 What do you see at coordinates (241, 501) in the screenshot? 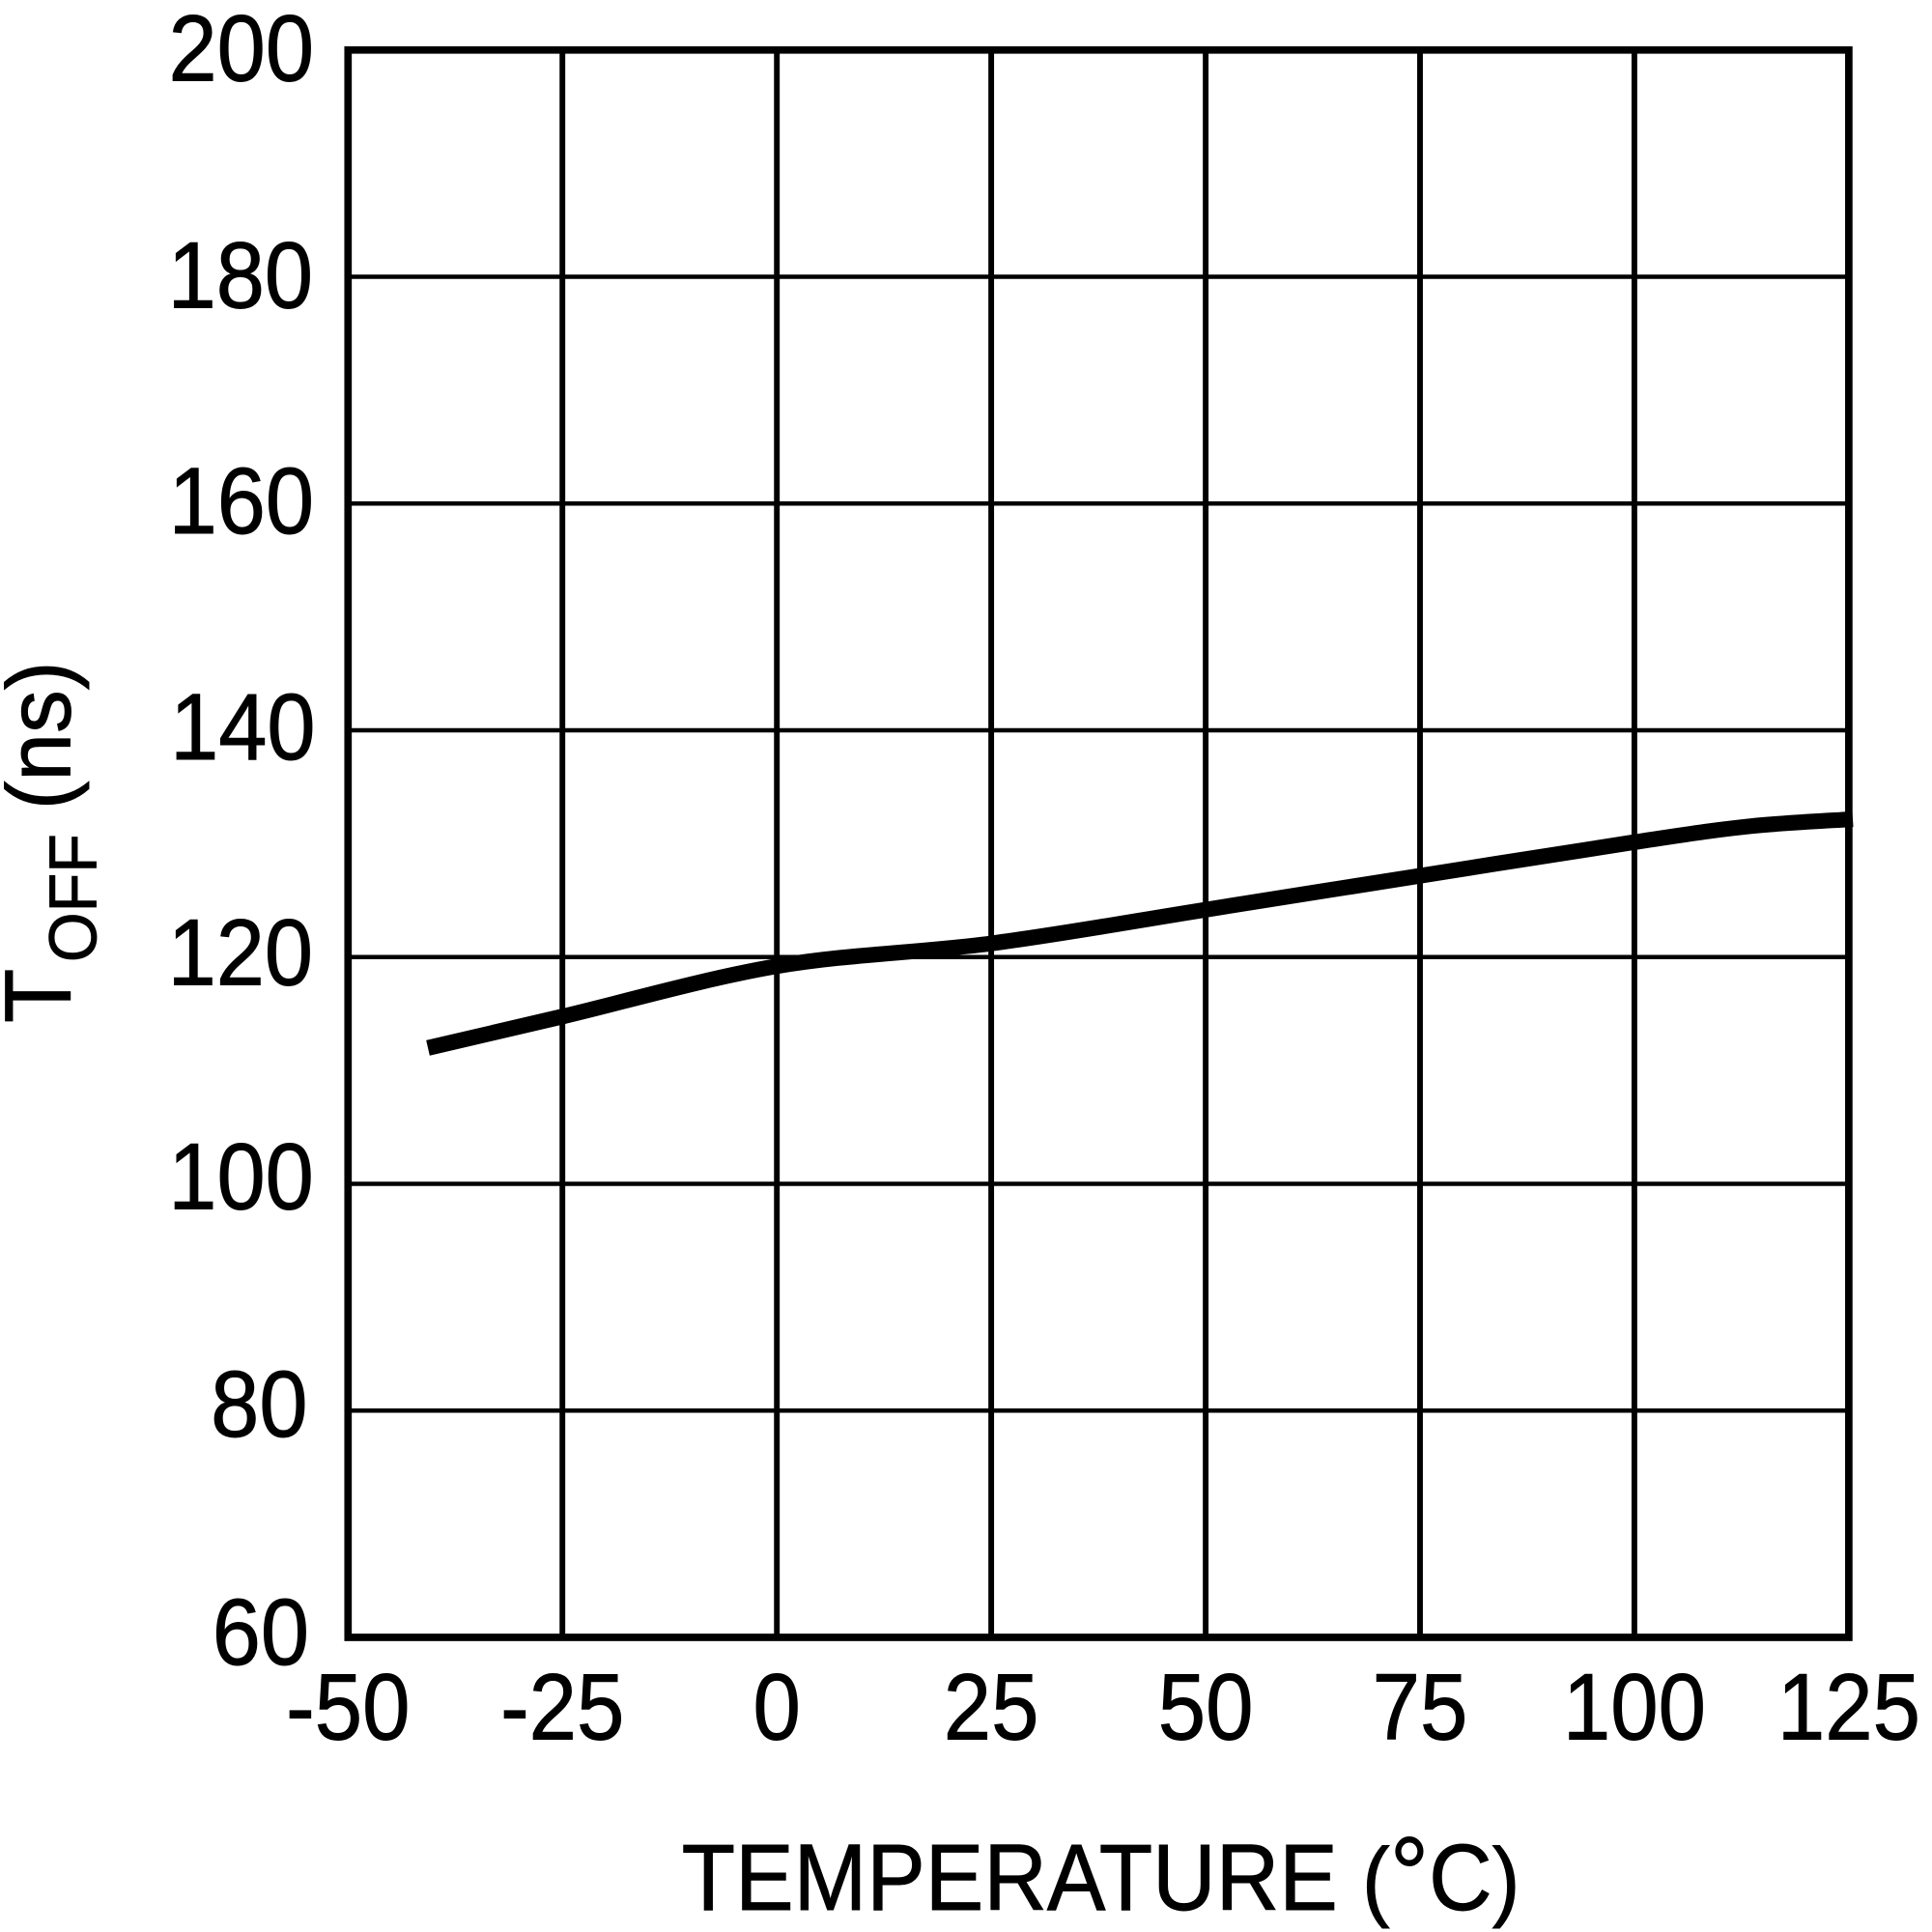
I see `svg-text: 160` at bounding box center [241, 501].